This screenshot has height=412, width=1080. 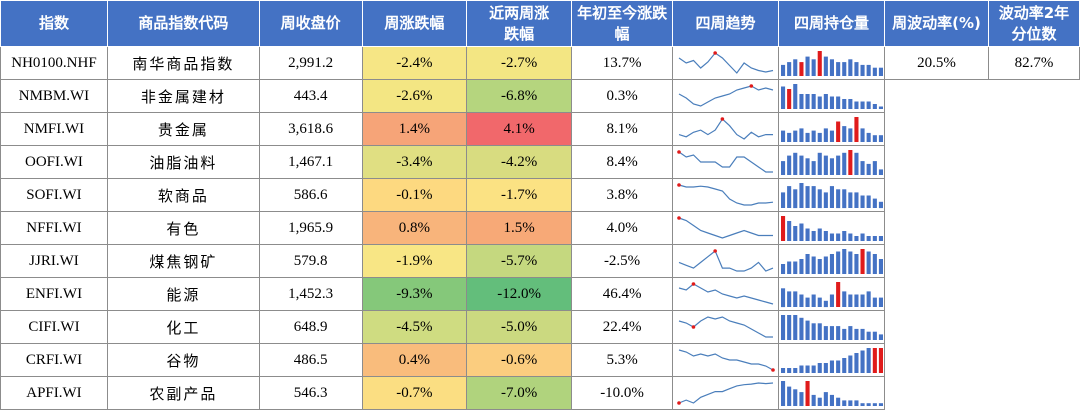 I want to click on weekly-change: 1.4%, so click(x=414, y=129).